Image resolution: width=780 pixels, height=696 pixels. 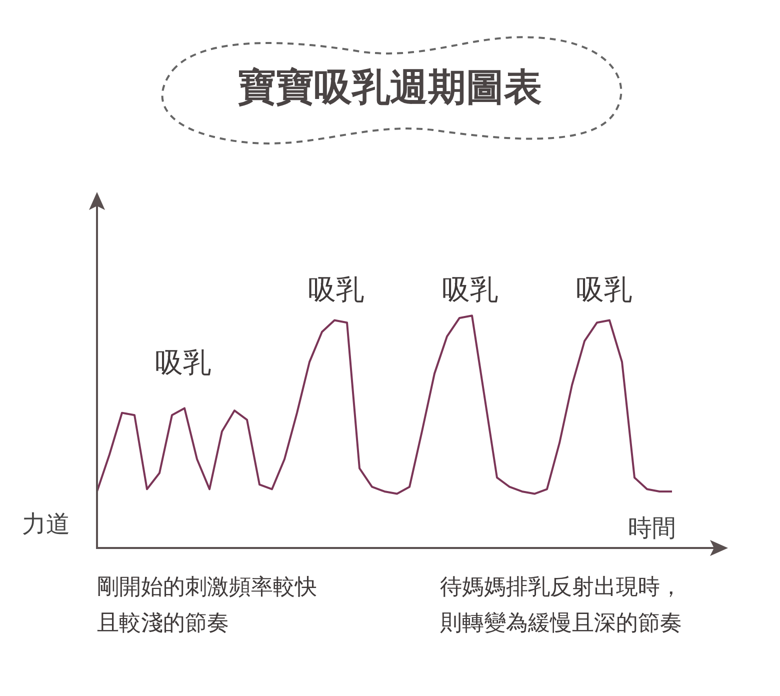 What do you see at coordinates (183, 363) in the screenshot?
I see `annotation: 吸乳` at bounding box center [183, 363].